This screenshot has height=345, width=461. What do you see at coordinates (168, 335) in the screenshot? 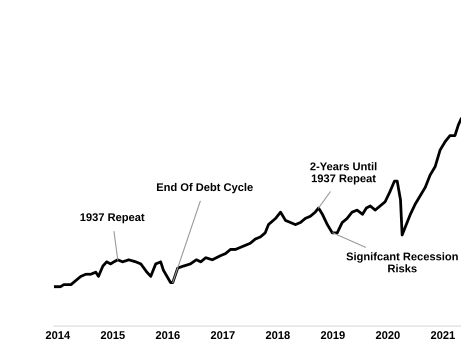
I see `x-tick-label: 2016` at bounding box center [168, 335].